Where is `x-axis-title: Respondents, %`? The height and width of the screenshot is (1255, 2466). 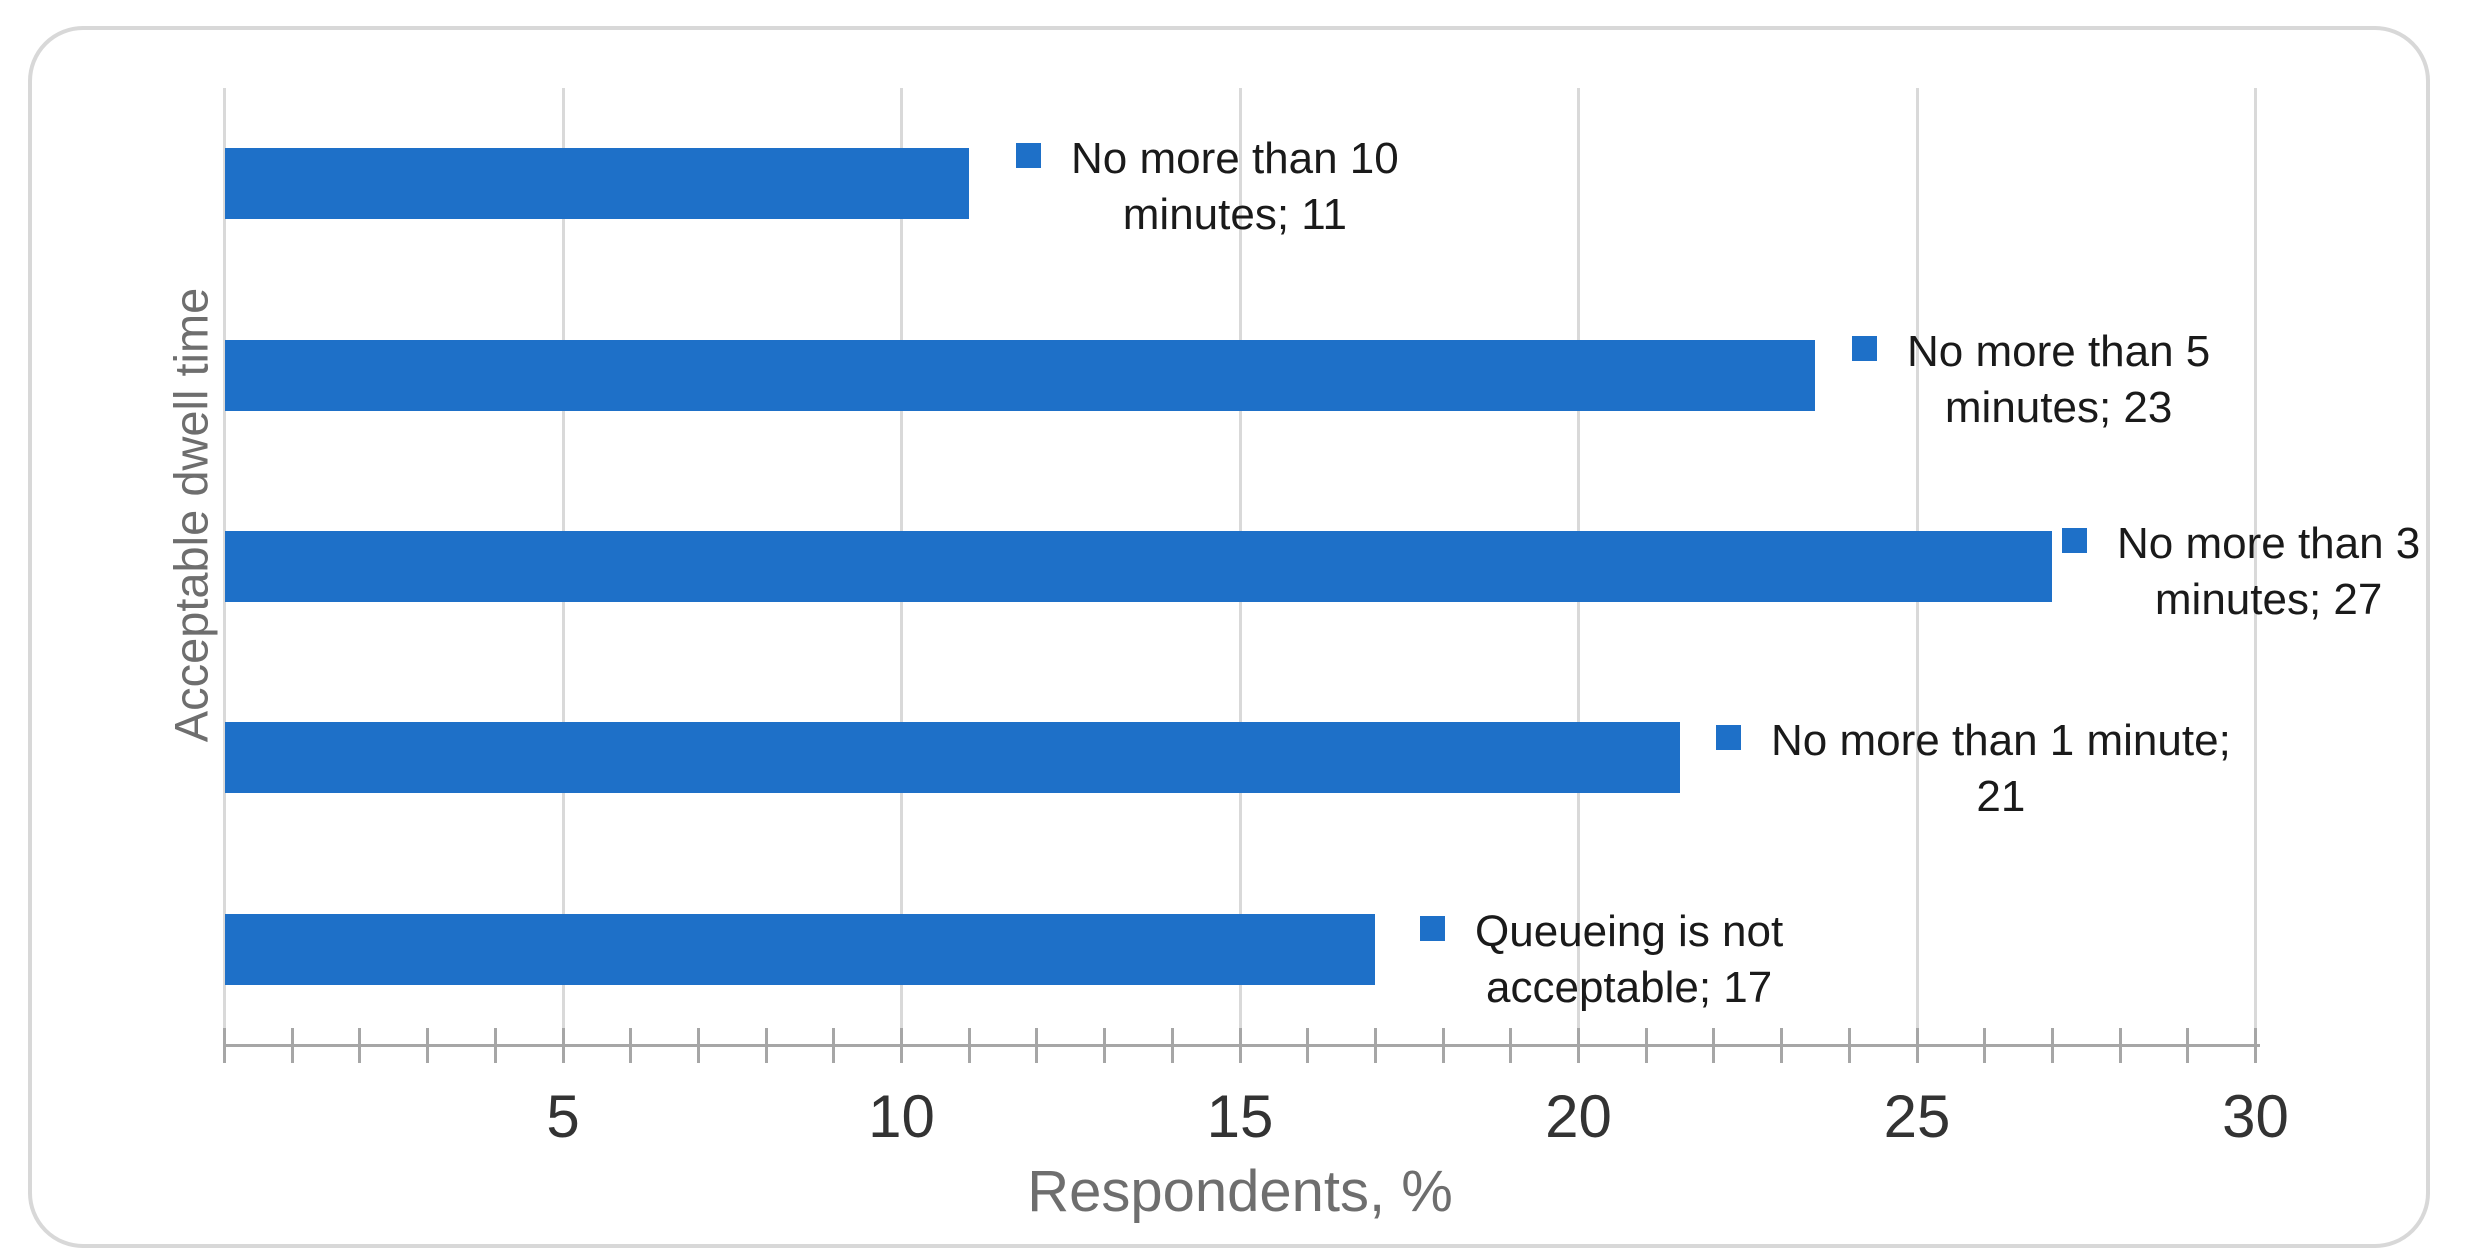 x-axis-title: Respondents, % is located at coordinates (1240, 1191).